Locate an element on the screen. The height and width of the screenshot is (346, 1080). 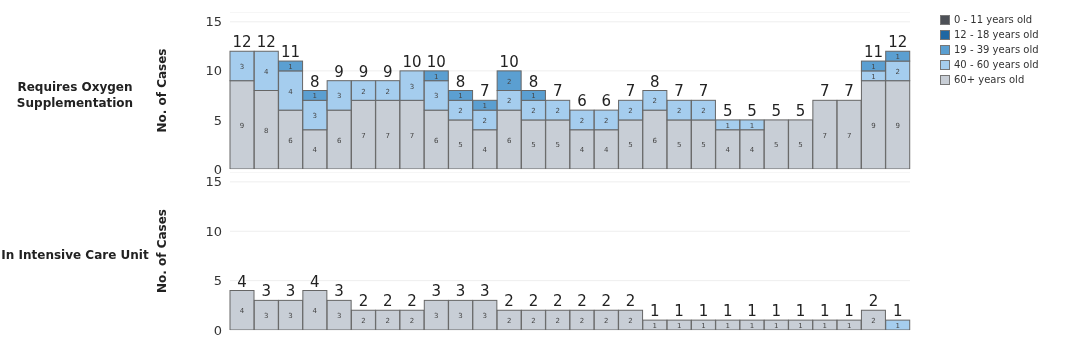
legend-label: 40 - 60 years old is located at coordinates (996, 64).